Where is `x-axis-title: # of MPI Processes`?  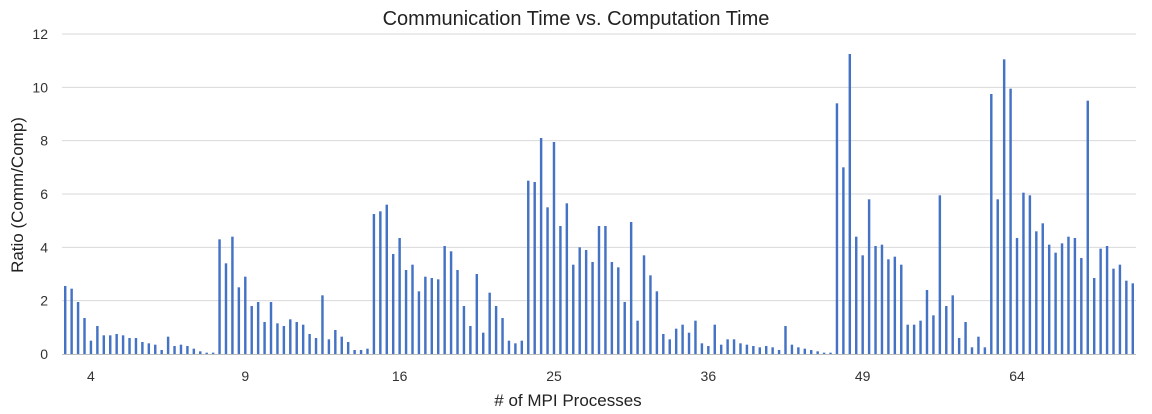
x-axis-title: # of MPI Processes is located at coordinates (567, 400).